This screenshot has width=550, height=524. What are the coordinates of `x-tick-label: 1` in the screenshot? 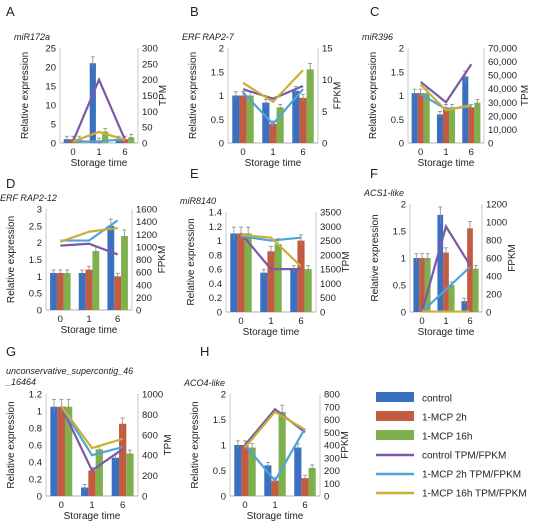 It's located at (445, 321).